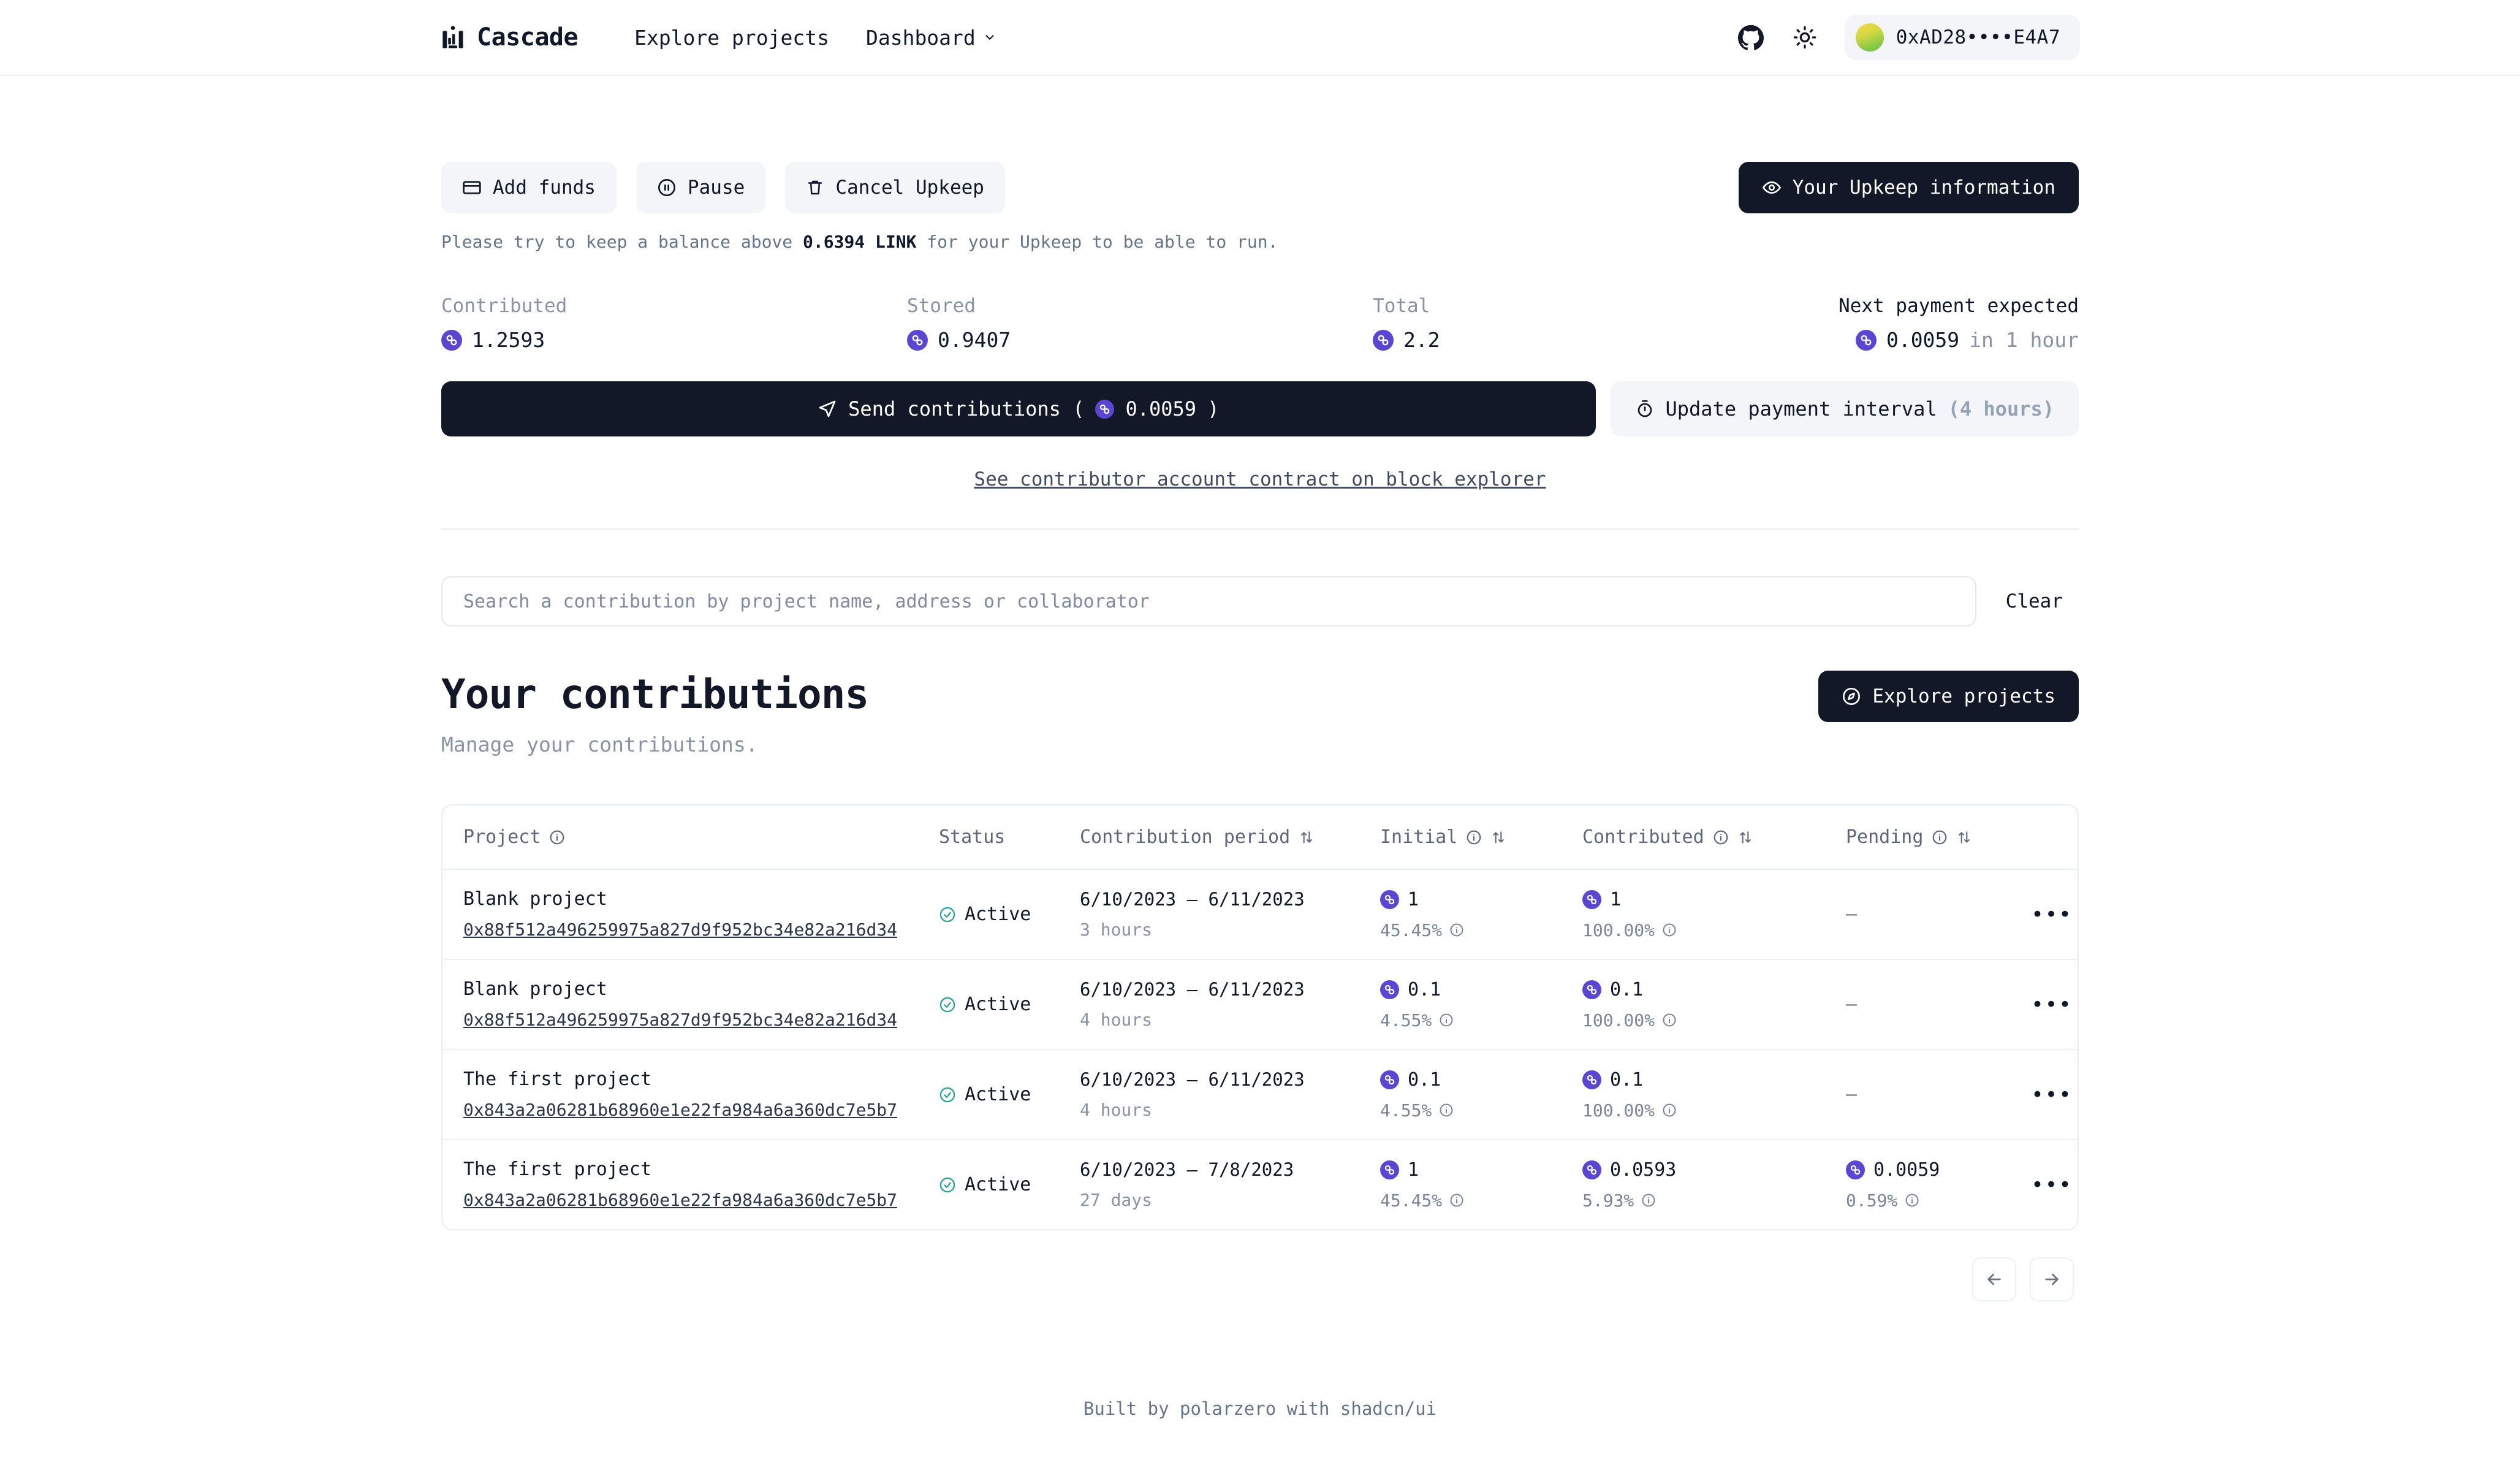  I want to click on update-payment-interval-label: Update payment interval, so click(1801, 409).